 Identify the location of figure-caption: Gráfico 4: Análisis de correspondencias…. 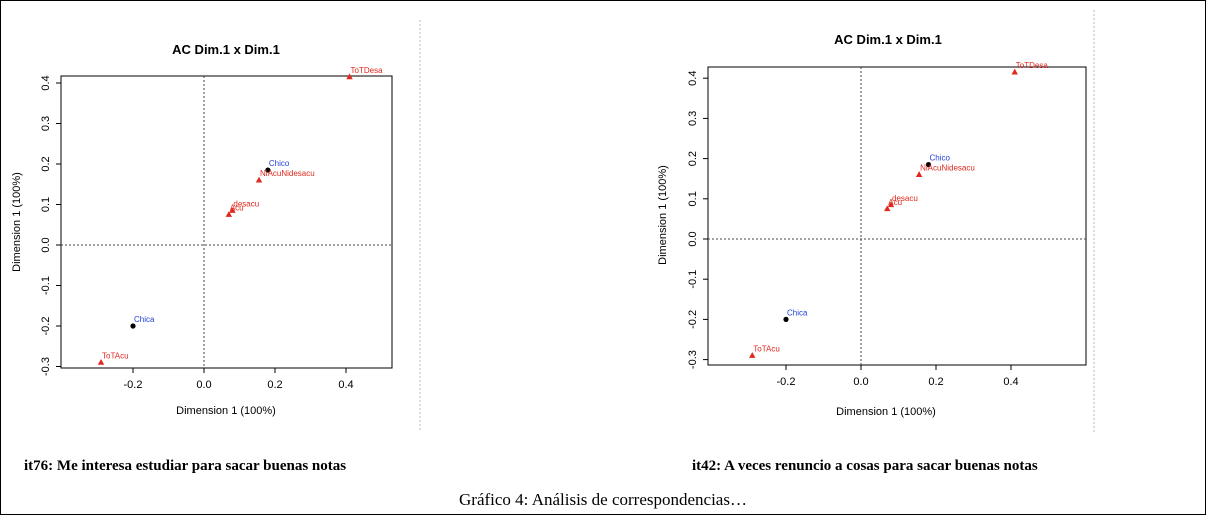
(603, 499).